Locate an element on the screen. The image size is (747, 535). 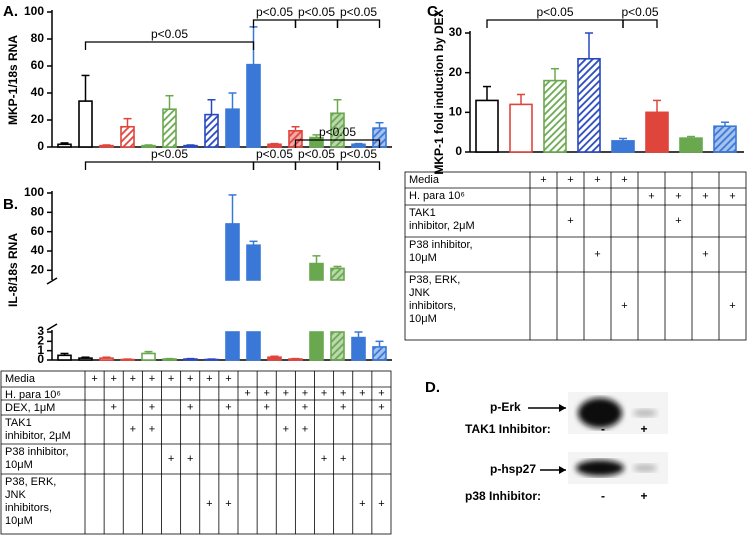
panel-label: A. is located at coordinates (10, 11).